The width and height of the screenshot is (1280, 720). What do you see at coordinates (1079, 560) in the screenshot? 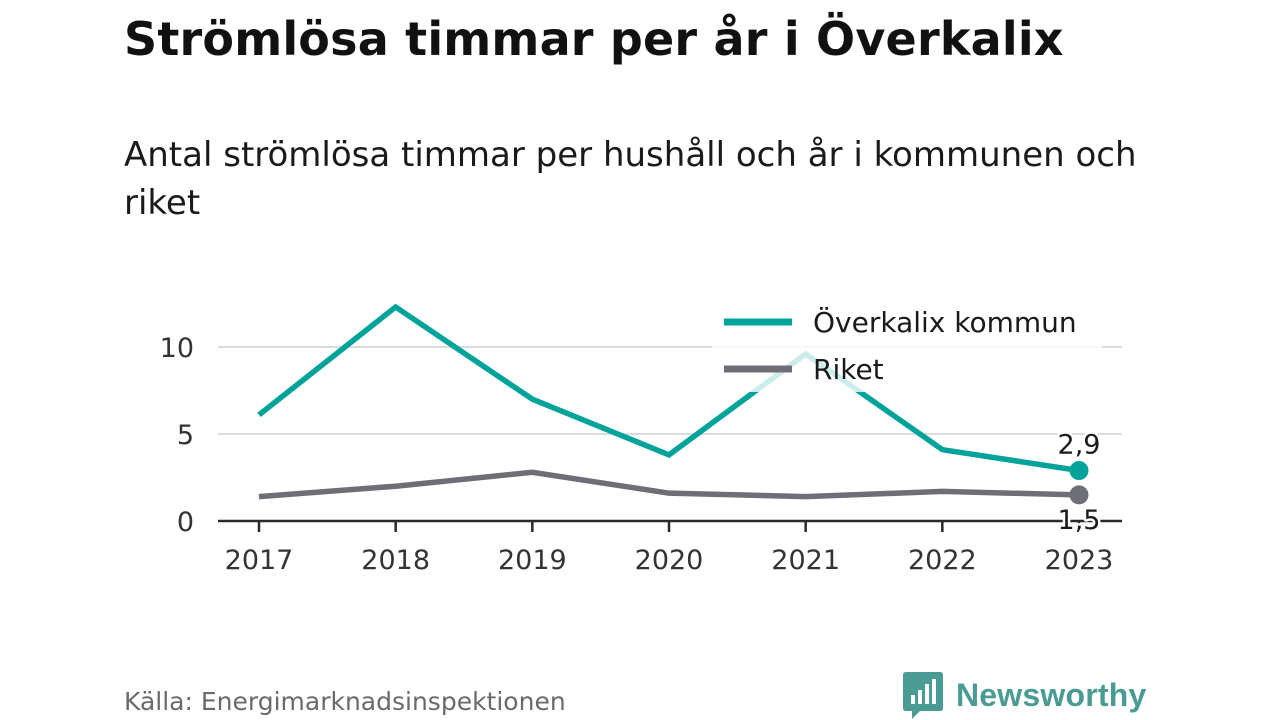
I see `x-tick-label: 2023` at bounding box center [1079, 560].